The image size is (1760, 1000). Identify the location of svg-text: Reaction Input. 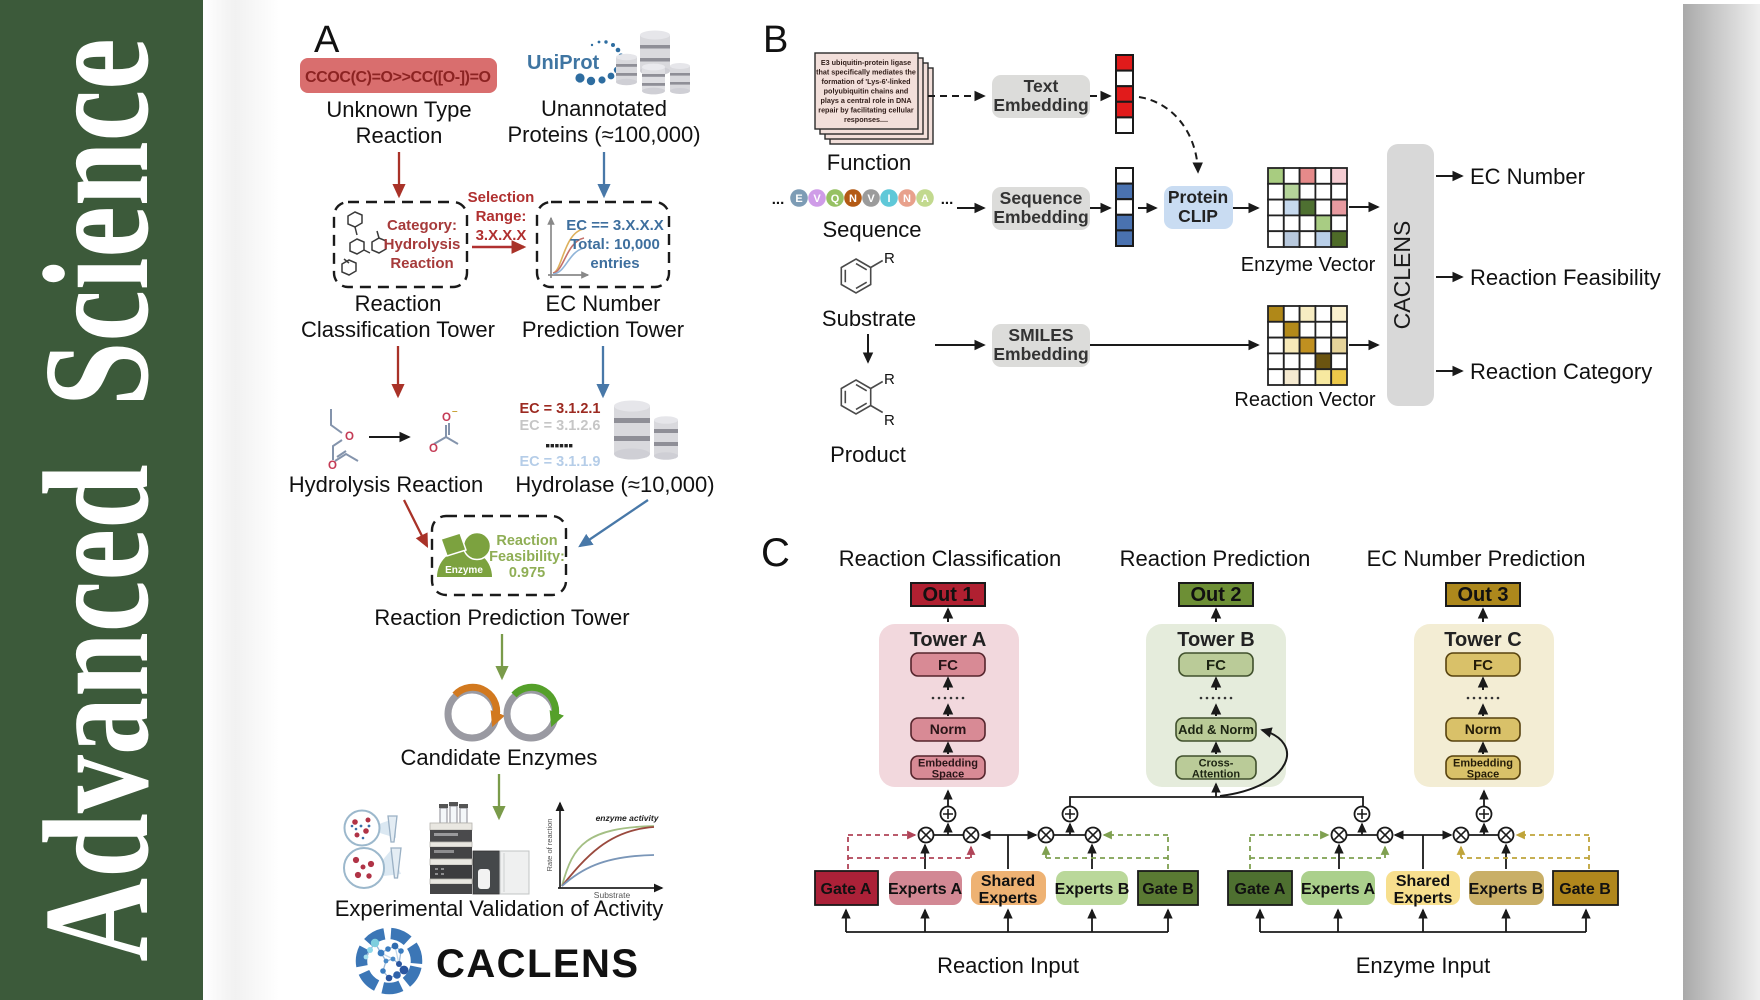
(1008, 965).